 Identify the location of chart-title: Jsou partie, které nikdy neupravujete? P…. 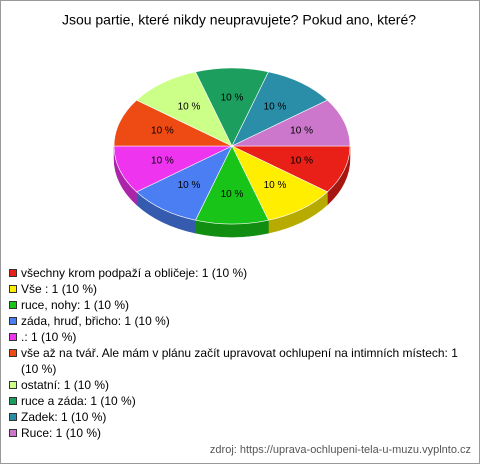
(239, 20).